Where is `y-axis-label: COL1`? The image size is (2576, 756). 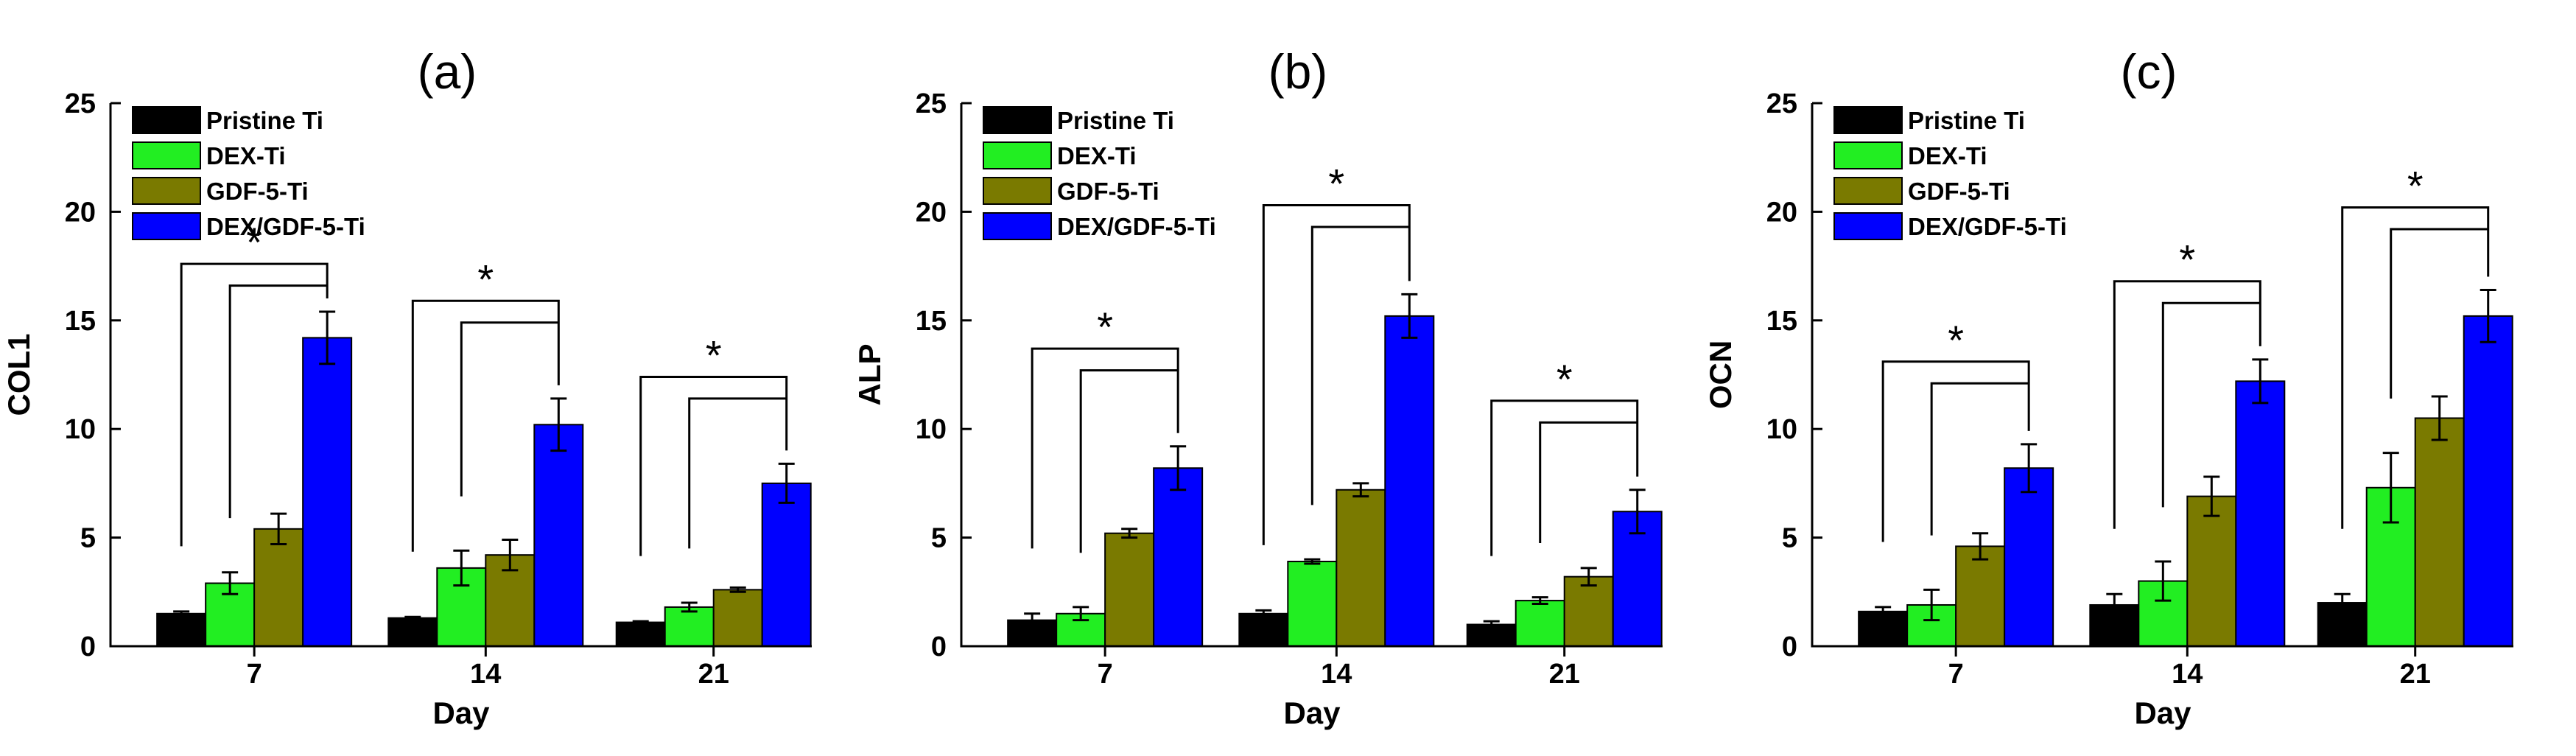
y-axis-label: COL1 is located at coordinates (18, 374).